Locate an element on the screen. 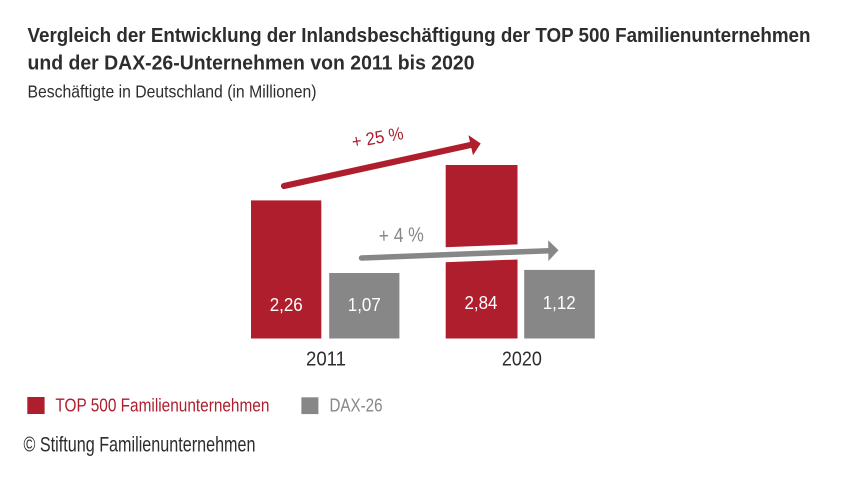  svg-text: + 4 % is located at coordinates (401, 235).